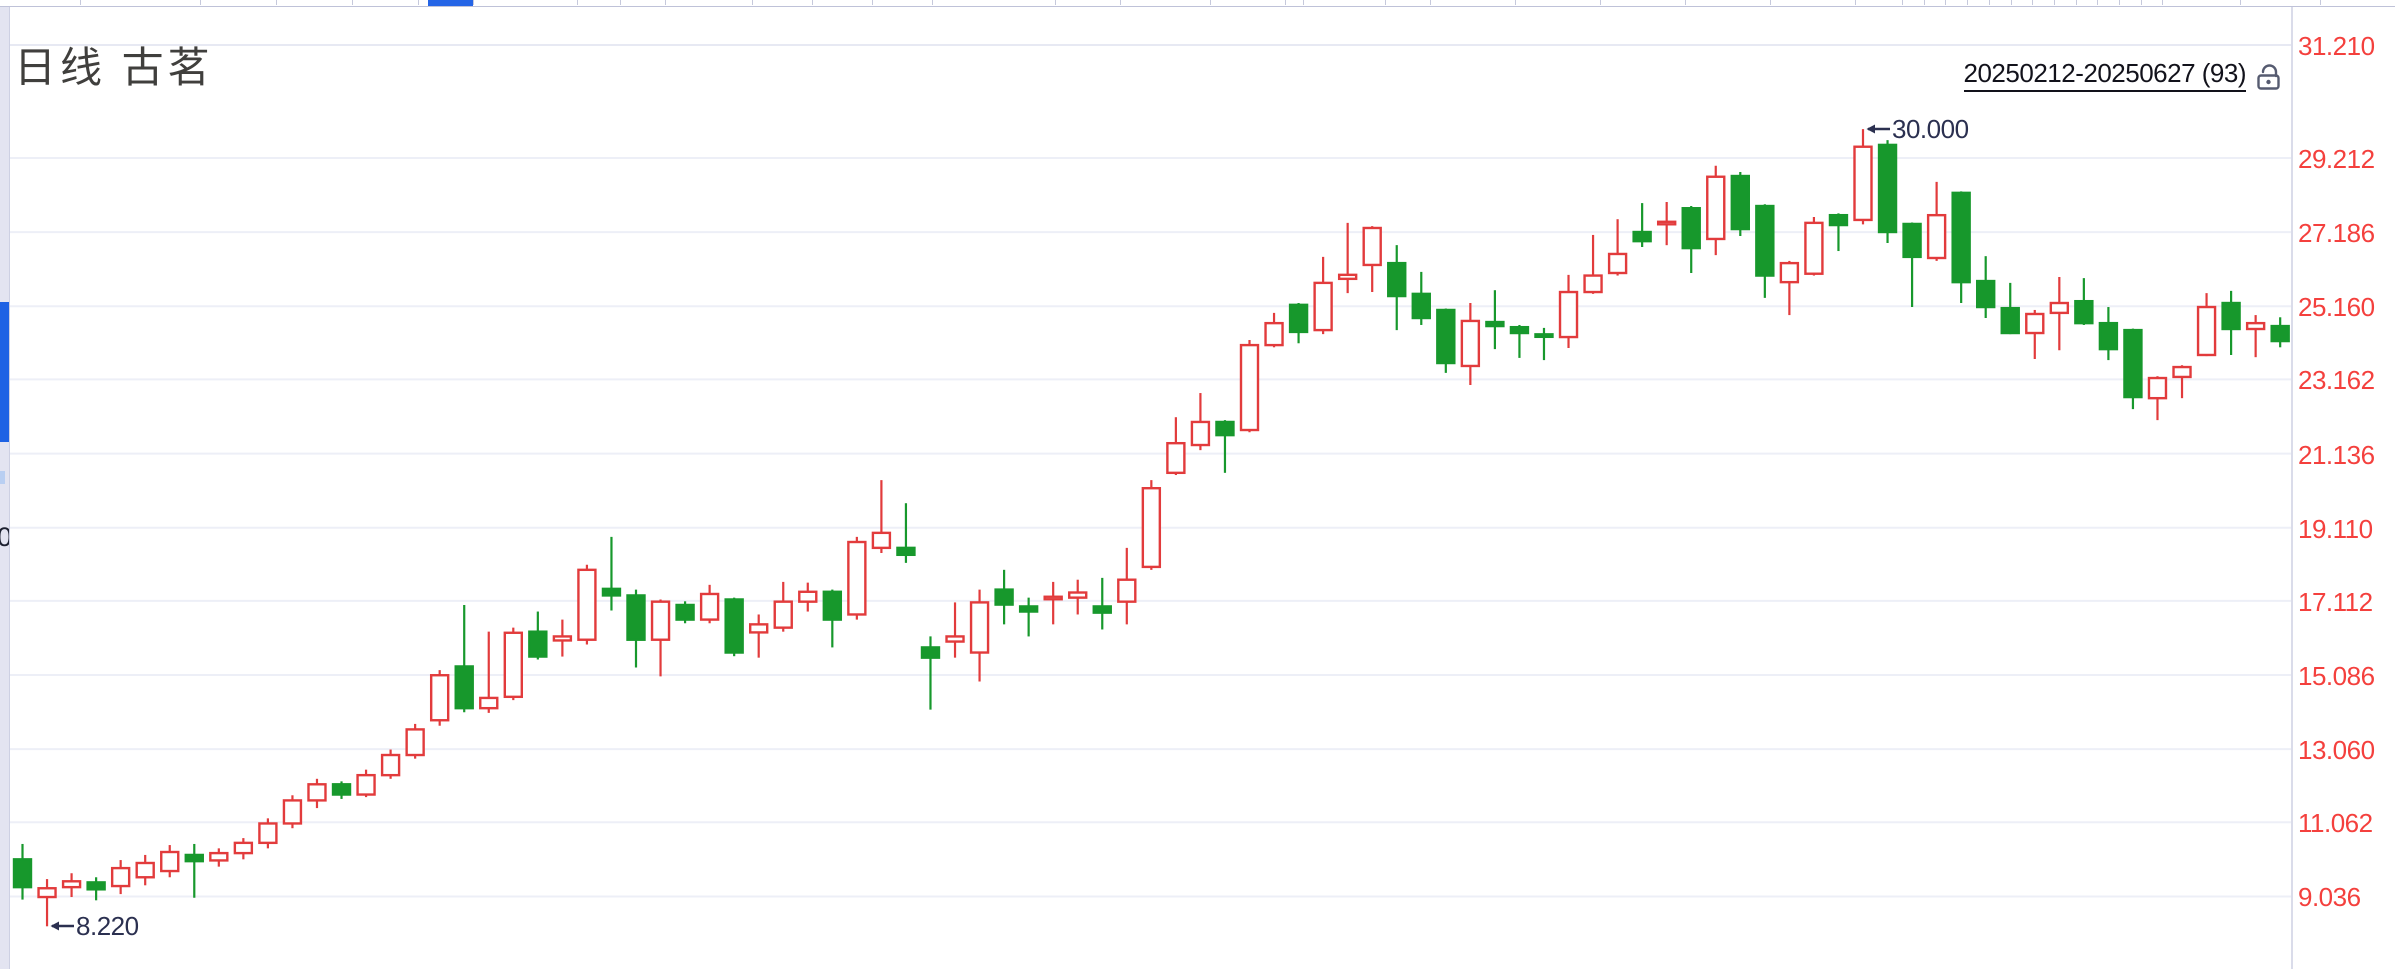  I want to click on date-range-button: 20250212-20250627 (93), so click(2122, 75).